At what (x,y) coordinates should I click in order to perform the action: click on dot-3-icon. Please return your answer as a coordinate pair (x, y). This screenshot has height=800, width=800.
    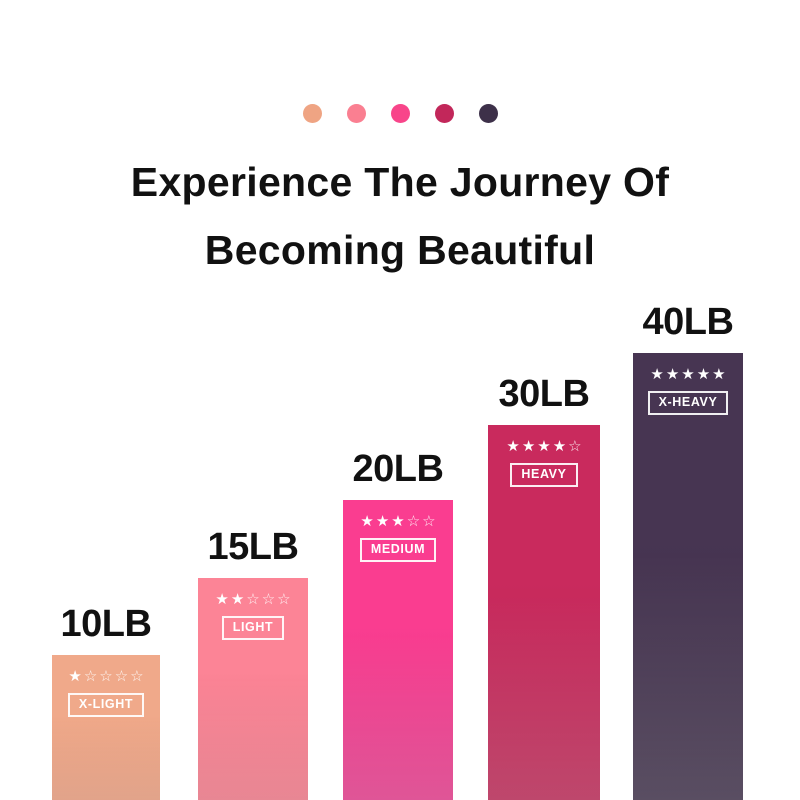
    Looking at the image, I should click on (400, 113).